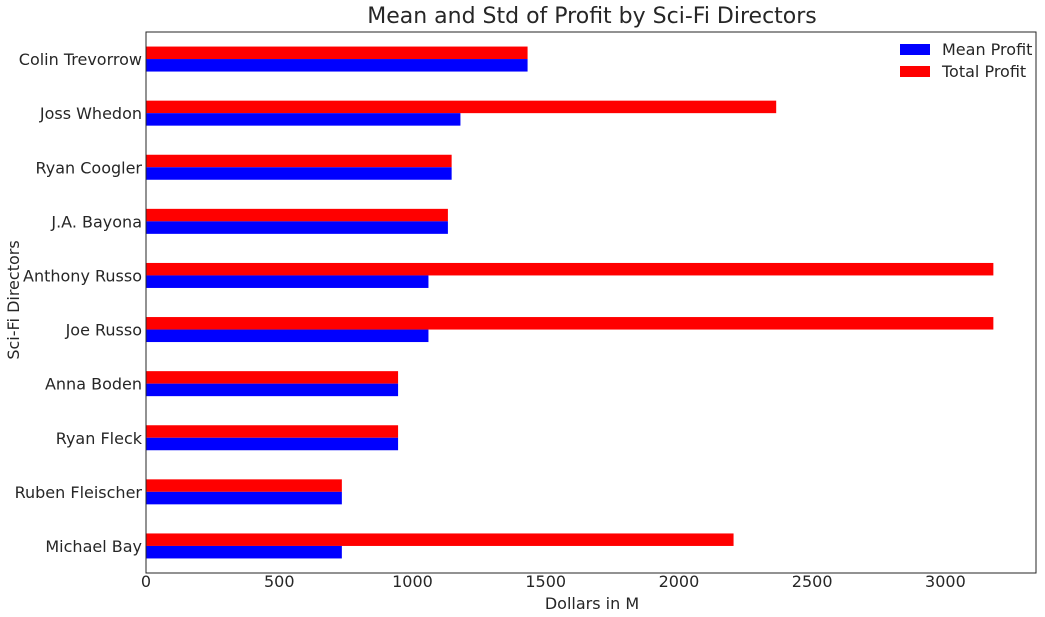 Image resolution: width=1045 pixels, height=617 pixels. What do you see at coordinates (412, 581) in the screenshot?
I see `x-tick-label: 1000` at bounding box center [412, 581].